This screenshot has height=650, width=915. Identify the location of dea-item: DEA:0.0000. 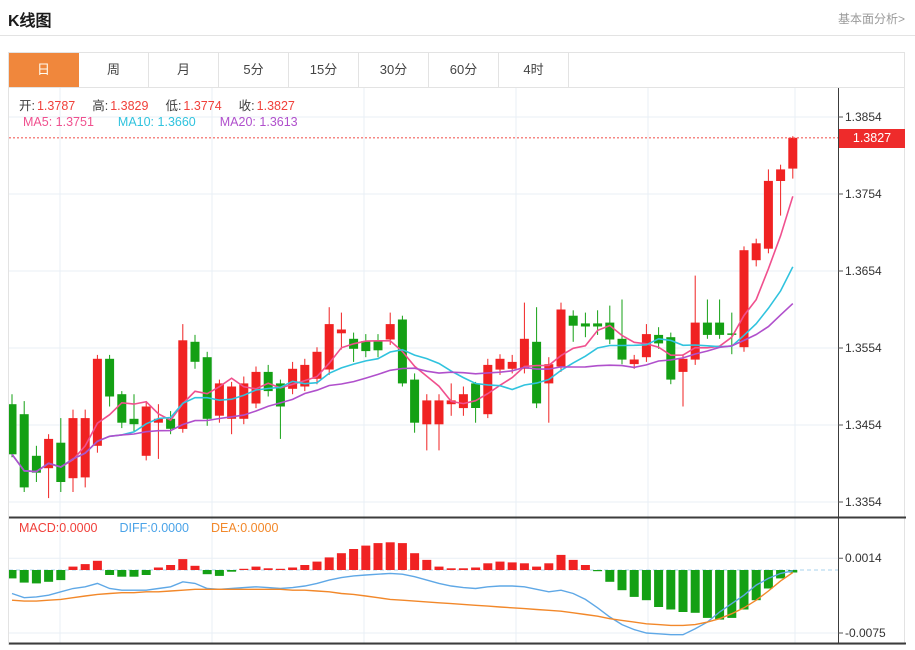
(245, 528).